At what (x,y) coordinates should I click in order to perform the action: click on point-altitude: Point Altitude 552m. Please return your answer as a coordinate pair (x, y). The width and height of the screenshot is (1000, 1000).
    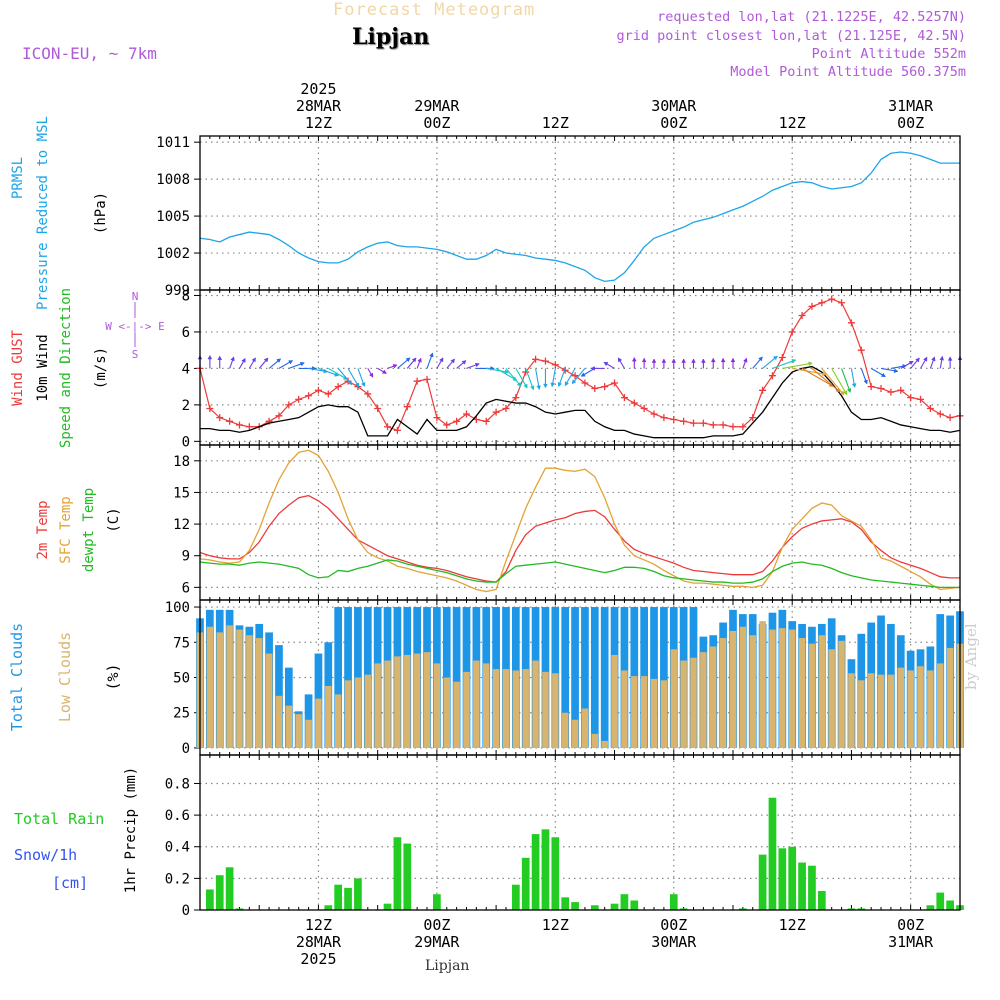
    Looking at the image, I should click on (888, 54).